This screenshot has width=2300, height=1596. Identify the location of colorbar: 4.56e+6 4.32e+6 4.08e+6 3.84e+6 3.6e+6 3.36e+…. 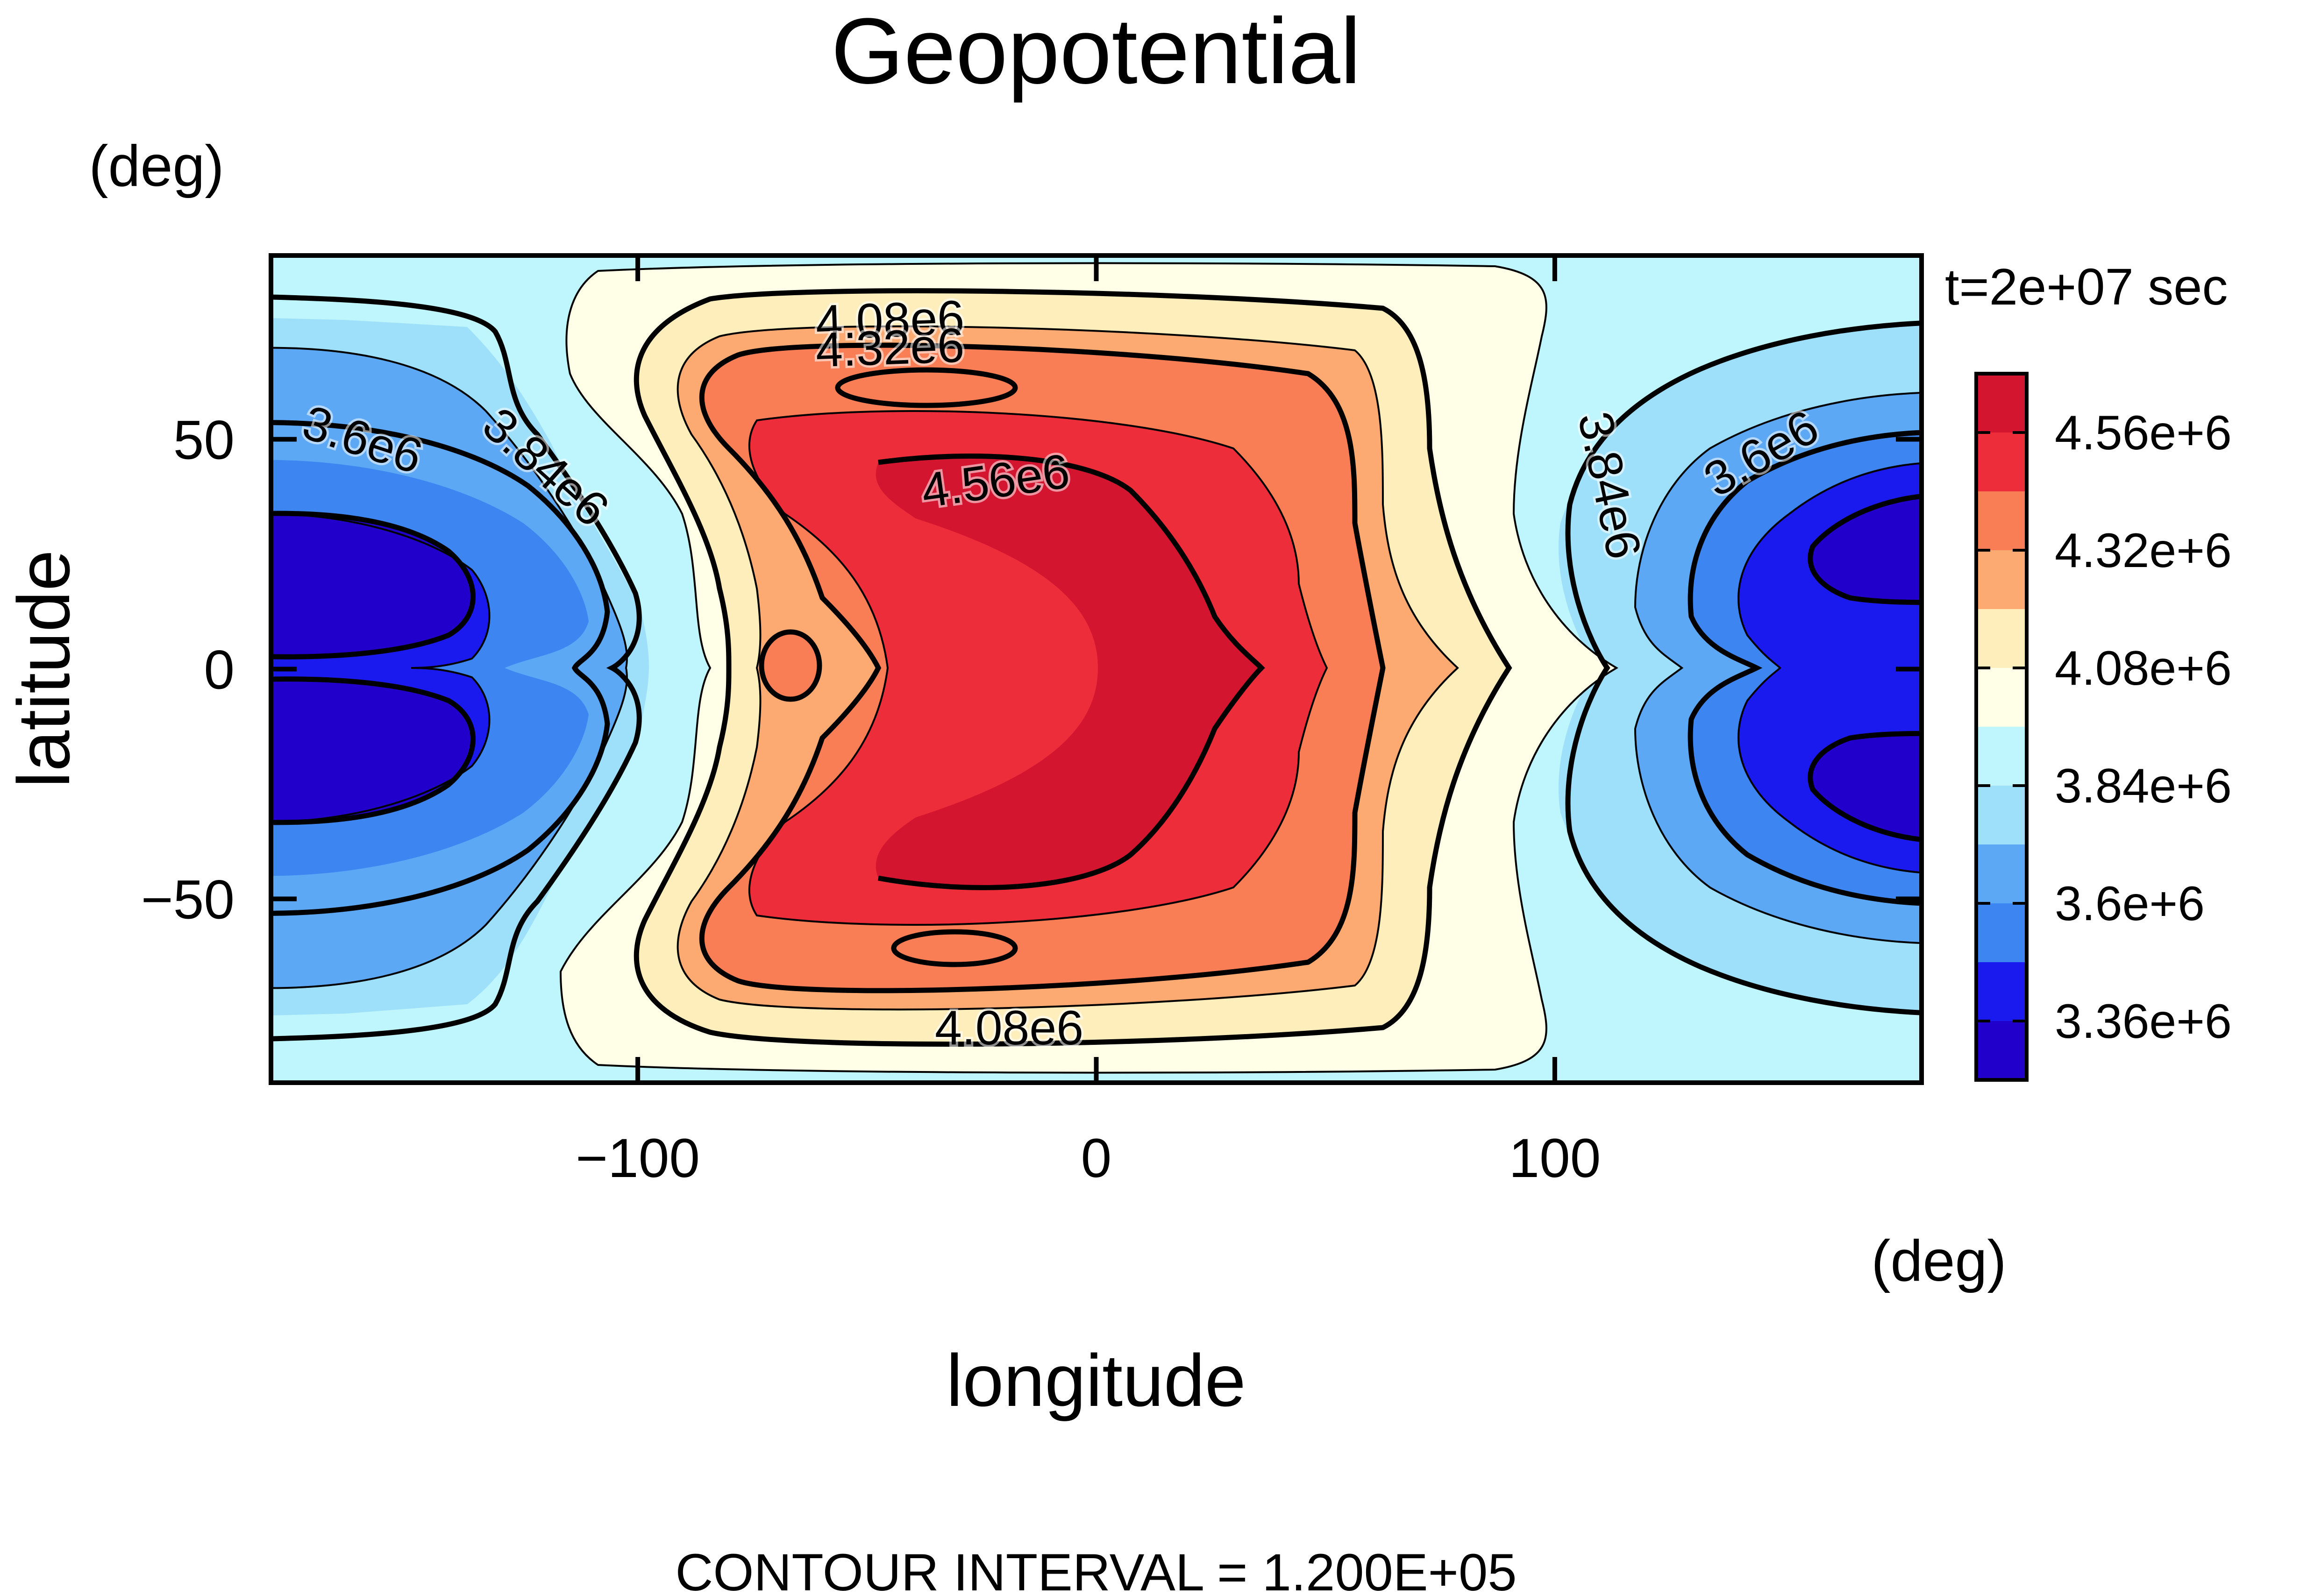
(2103, 727).